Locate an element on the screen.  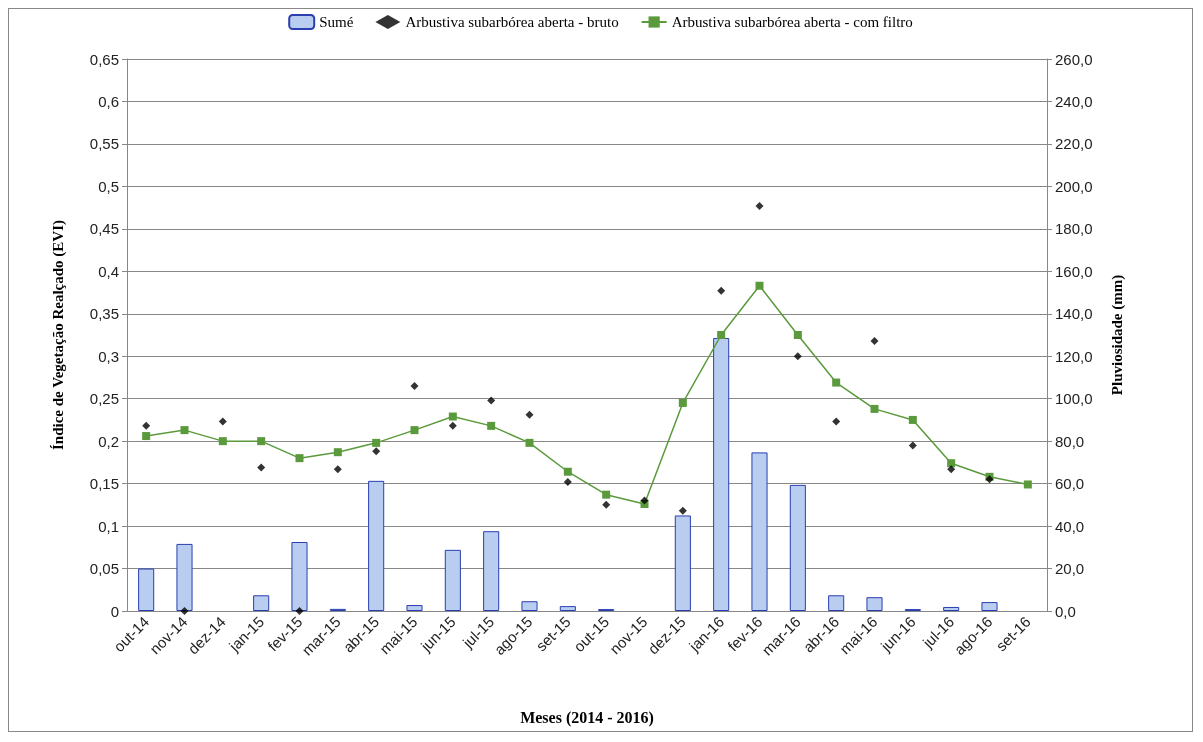
y2-tick-label: 100,0 is located at coordinates (1074, 399).